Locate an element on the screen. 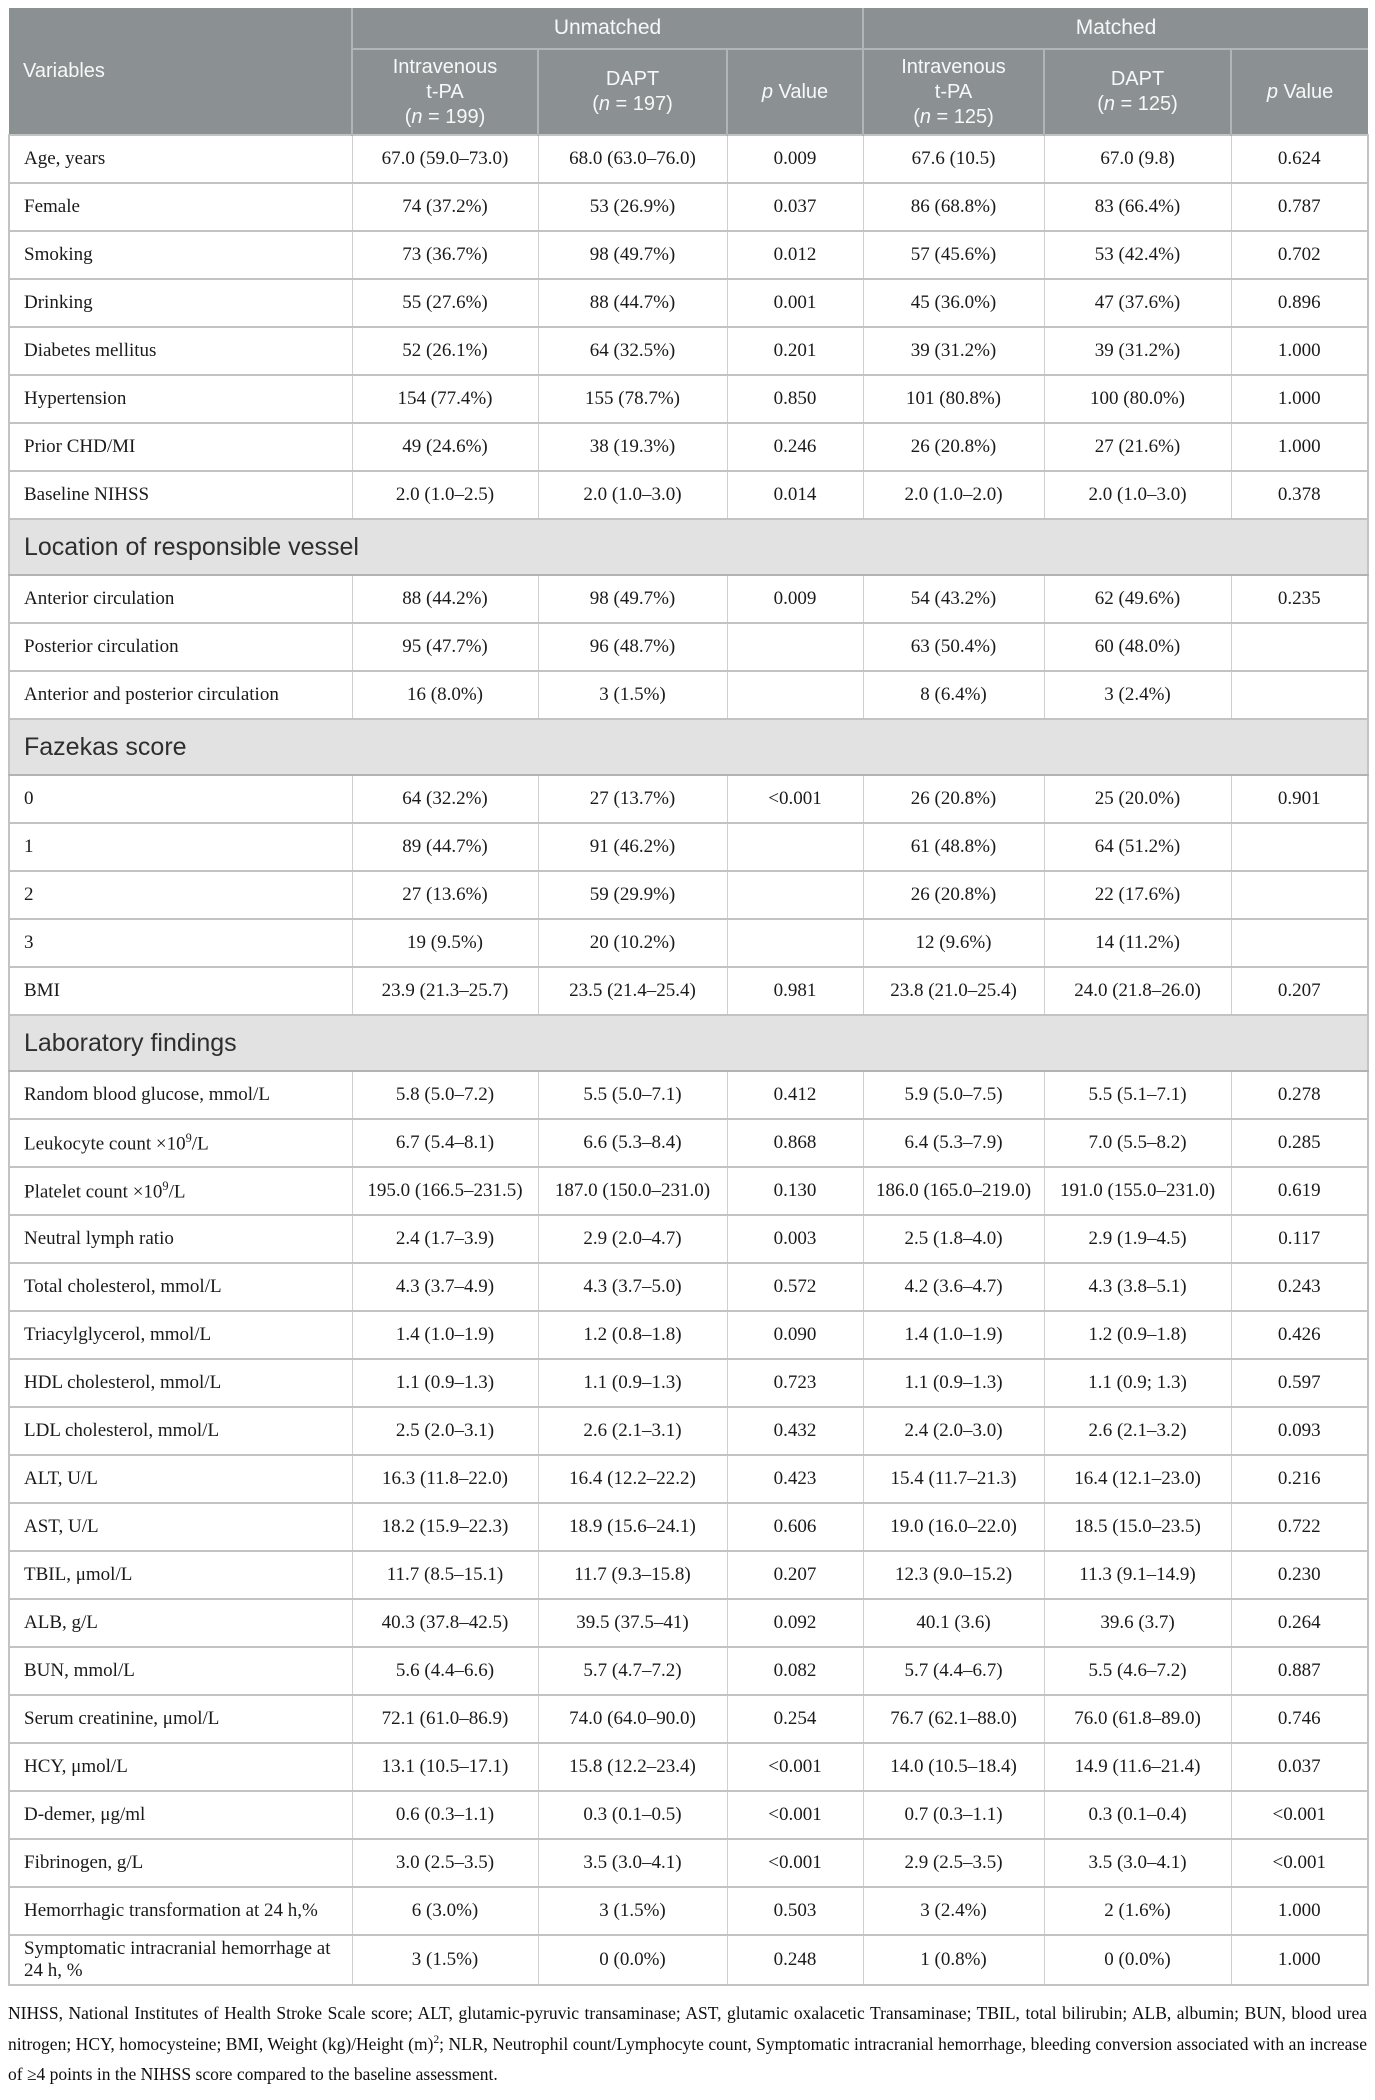  column-header-2: p Value is located at coordinates (794, 92).